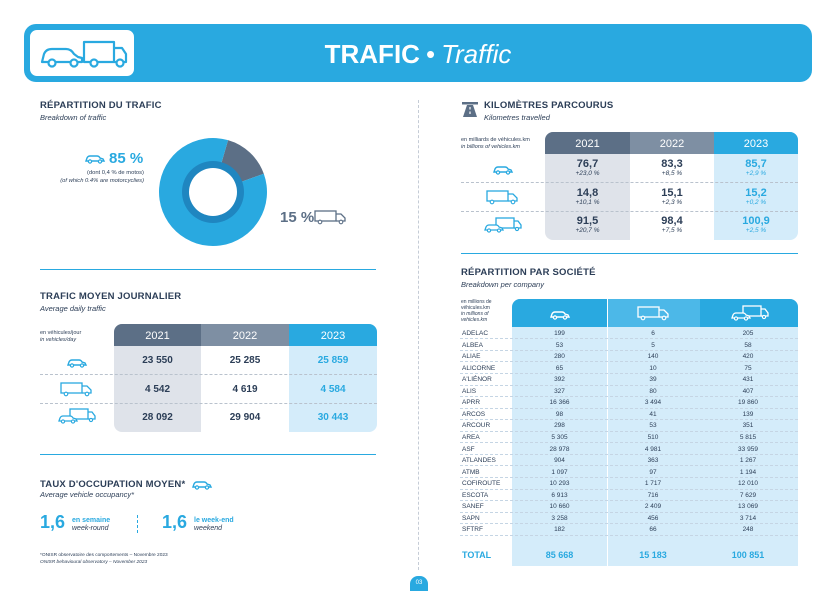  What do you see at coordinates (587, 144) in the screenshot?
I see `km-year-2021: 2021` at bounding box center [587, 144].